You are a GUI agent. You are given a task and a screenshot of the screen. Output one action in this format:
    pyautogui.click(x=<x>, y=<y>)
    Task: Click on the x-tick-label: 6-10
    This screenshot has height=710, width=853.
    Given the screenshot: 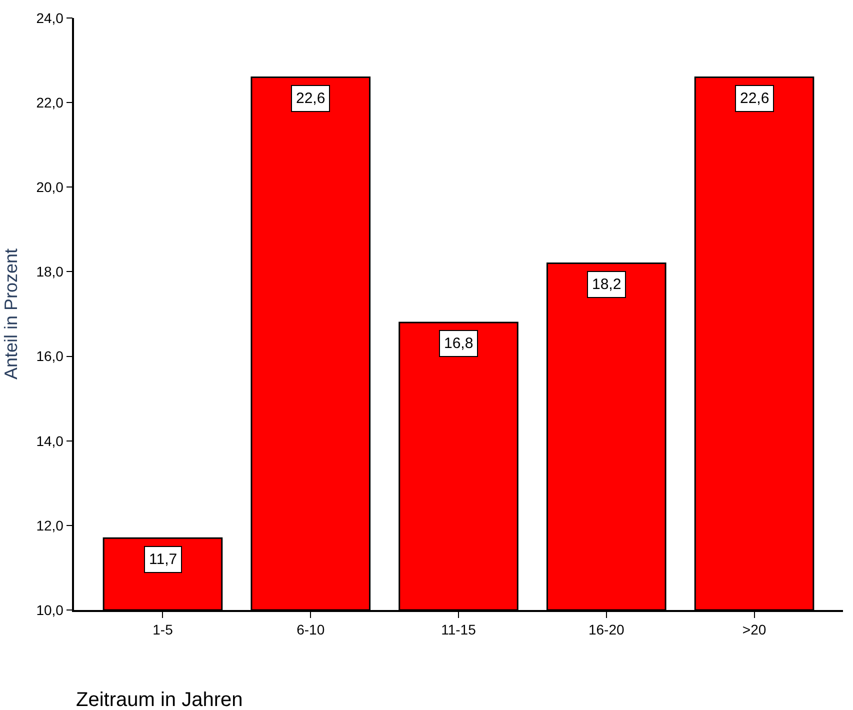 What is the action you would take?
    pyautogui.click(x=310, y=630)
    